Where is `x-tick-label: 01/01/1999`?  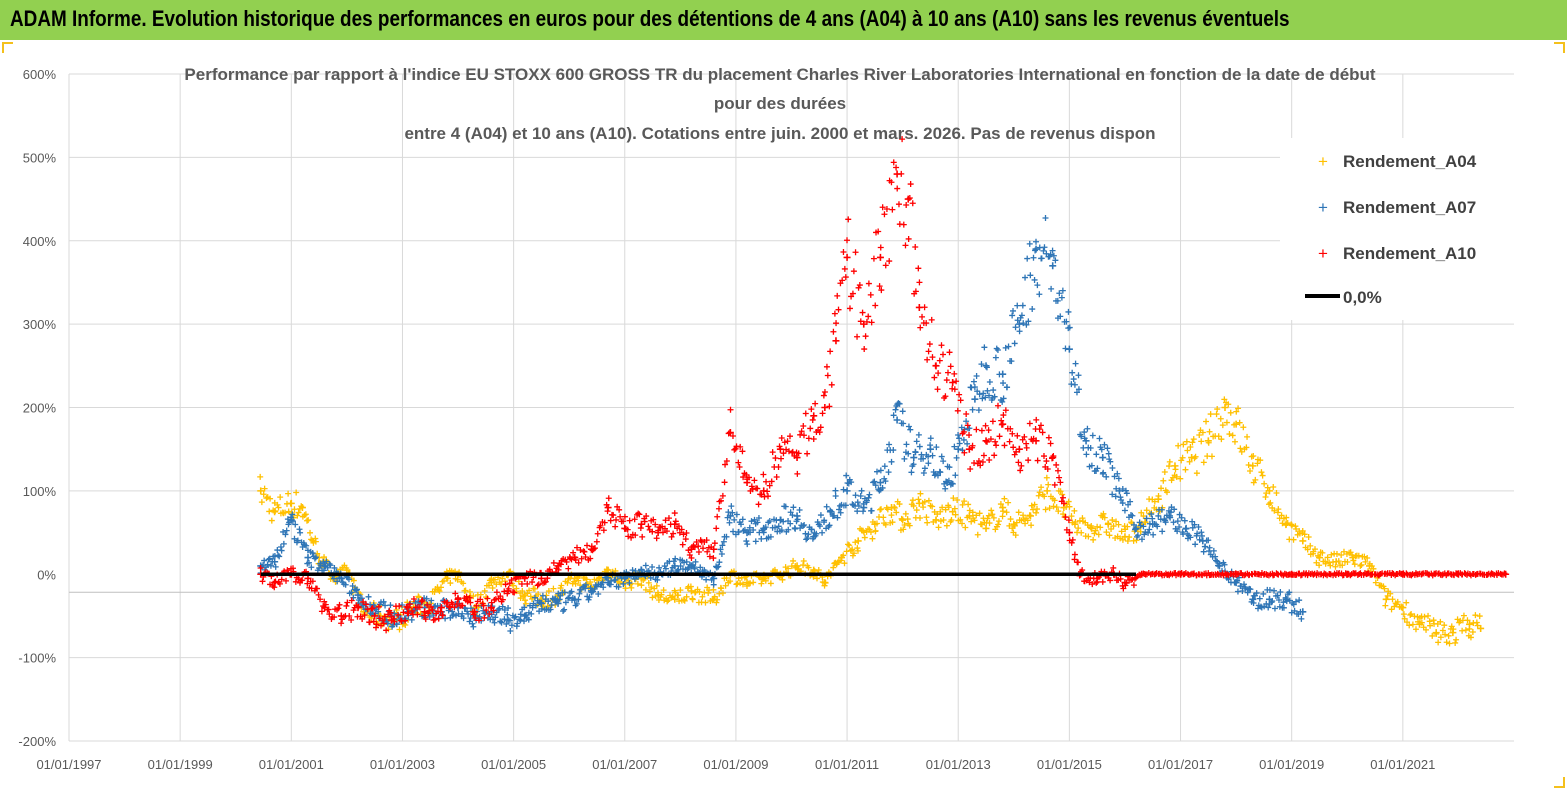
x-tick-label: 01/01/1999 is located at coordinates (180, 764).